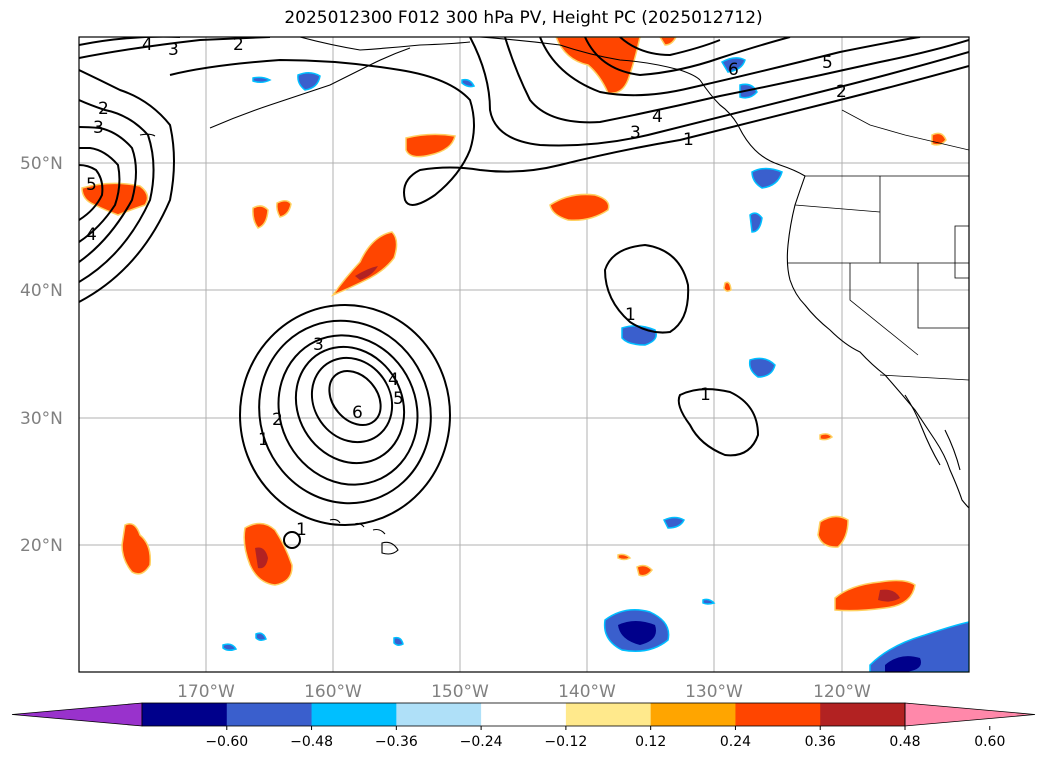 This screenshot has width=1047, height=765. What do you see at coordinates (624, 557) in the screenshot?
I see `pv-blob-tiny2` at bounding box center [624, 557].